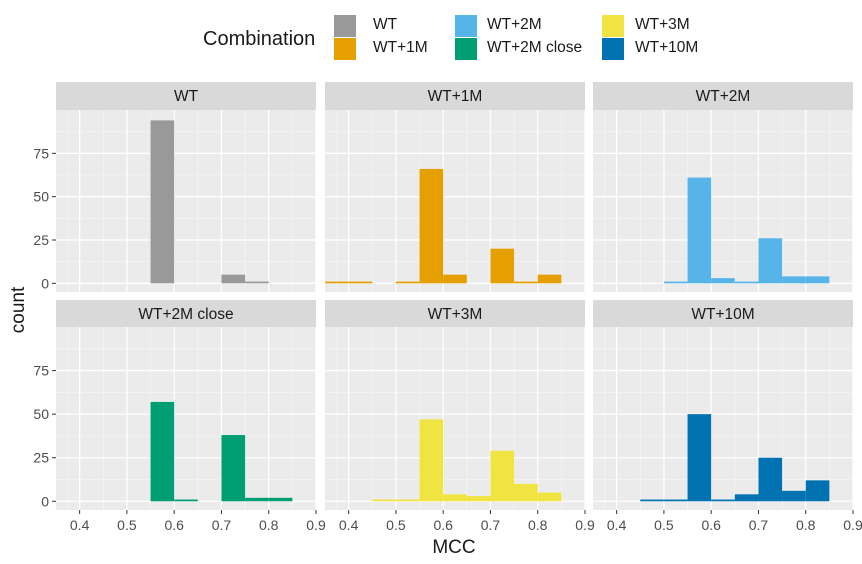 The width and height of the screenshot is (862, 564). What do you see at coordinates (41, 240) in the screenshot?
I see `y-tick-label: 25` at bounding box center [41, 240].